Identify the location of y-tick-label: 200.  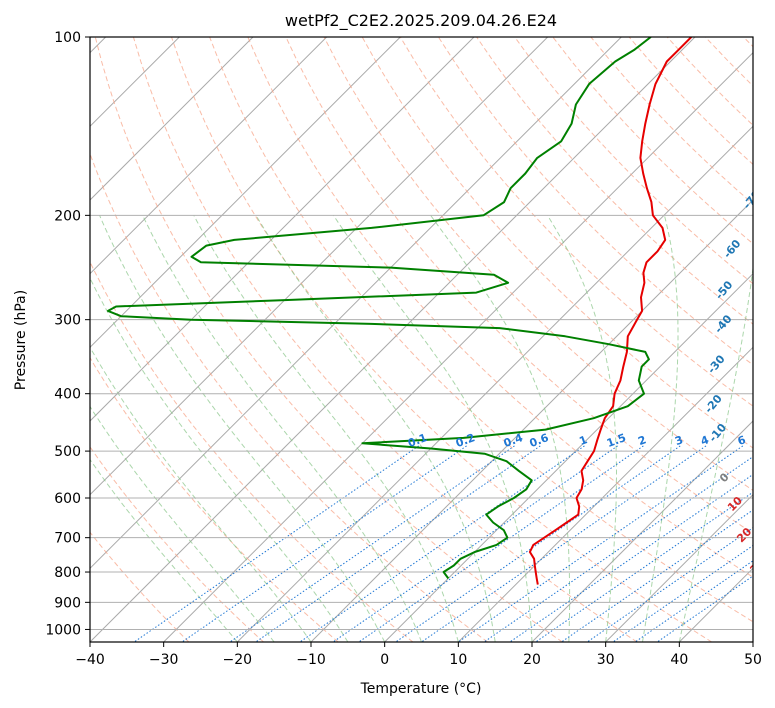
(67, 216).